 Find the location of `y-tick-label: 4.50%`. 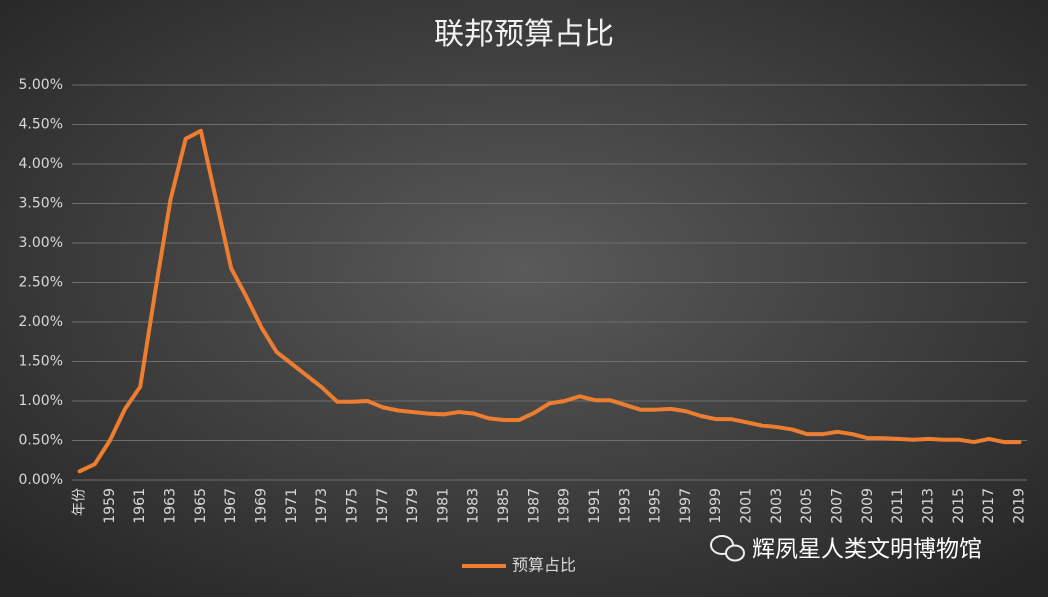

y-tick-label: 4.50% is located at coordinates (41, 125).